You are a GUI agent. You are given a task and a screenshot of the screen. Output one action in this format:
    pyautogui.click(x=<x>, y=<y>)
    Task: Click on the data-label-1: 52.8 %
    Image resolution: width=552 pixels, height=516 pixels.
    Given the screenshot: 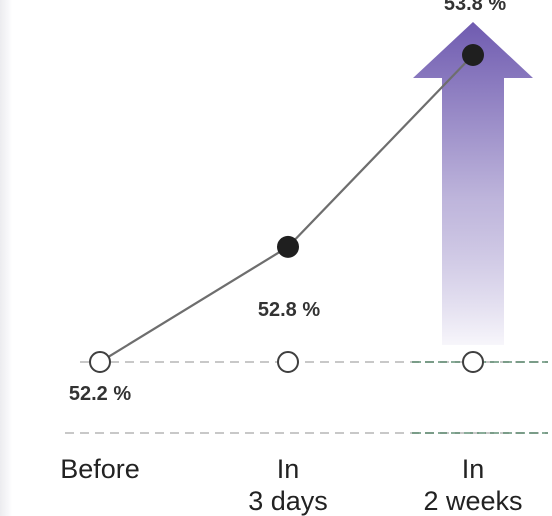 What is the action you would take?
    pyautogui.click(x=289, y=310)
    